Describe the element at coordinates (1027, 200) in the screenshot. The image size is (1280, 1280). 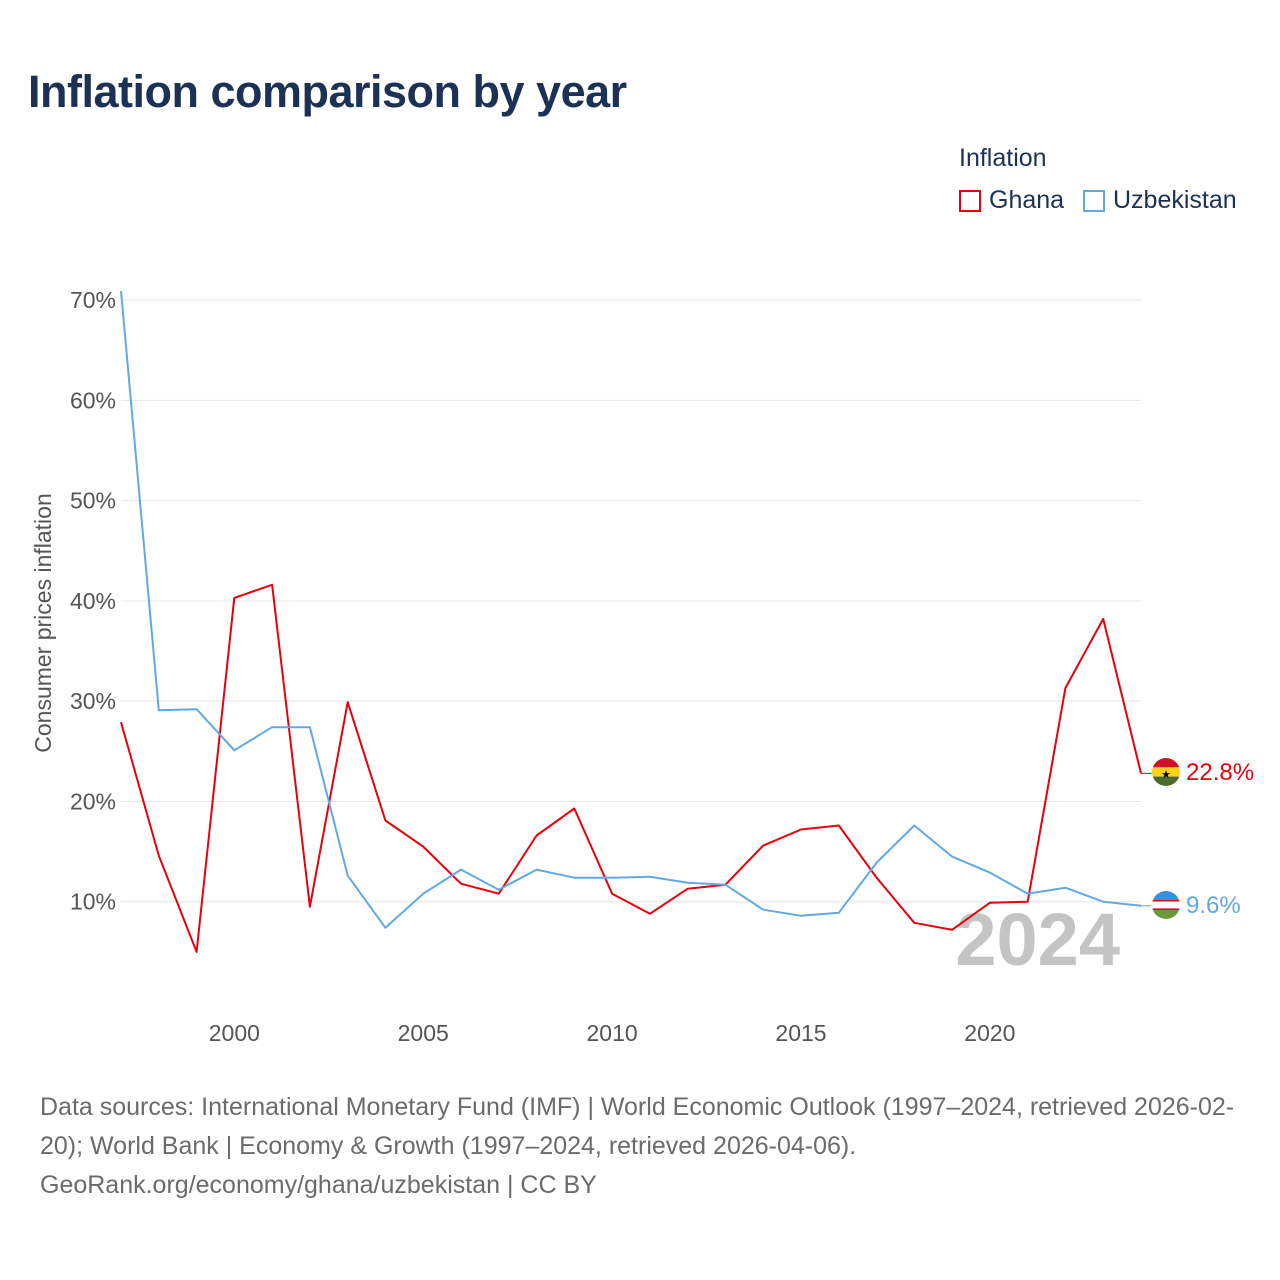
I see `legend-label-ghana: Ghana` at that location.